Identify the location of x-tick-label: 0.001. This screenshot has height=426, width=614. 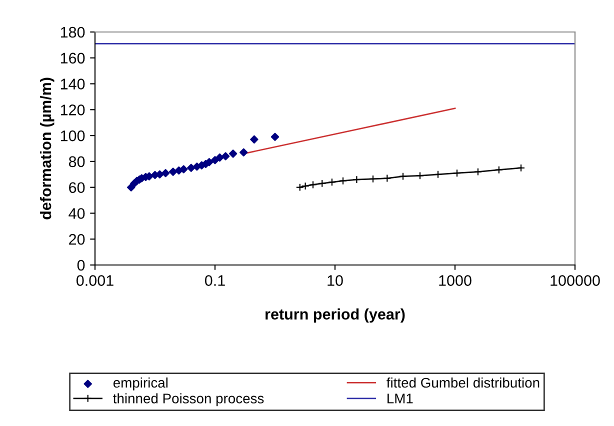
(95, 280).